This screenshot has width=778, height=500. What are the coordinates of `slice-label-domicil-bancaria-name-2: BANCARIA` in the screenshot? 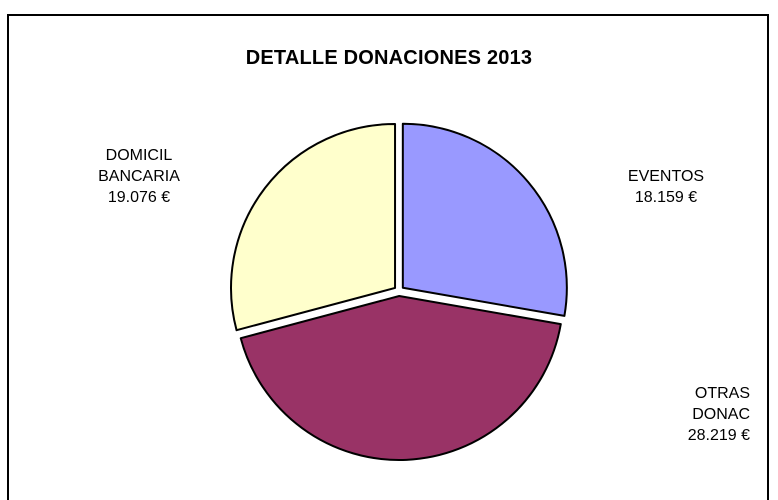 It's located at (139, 176).